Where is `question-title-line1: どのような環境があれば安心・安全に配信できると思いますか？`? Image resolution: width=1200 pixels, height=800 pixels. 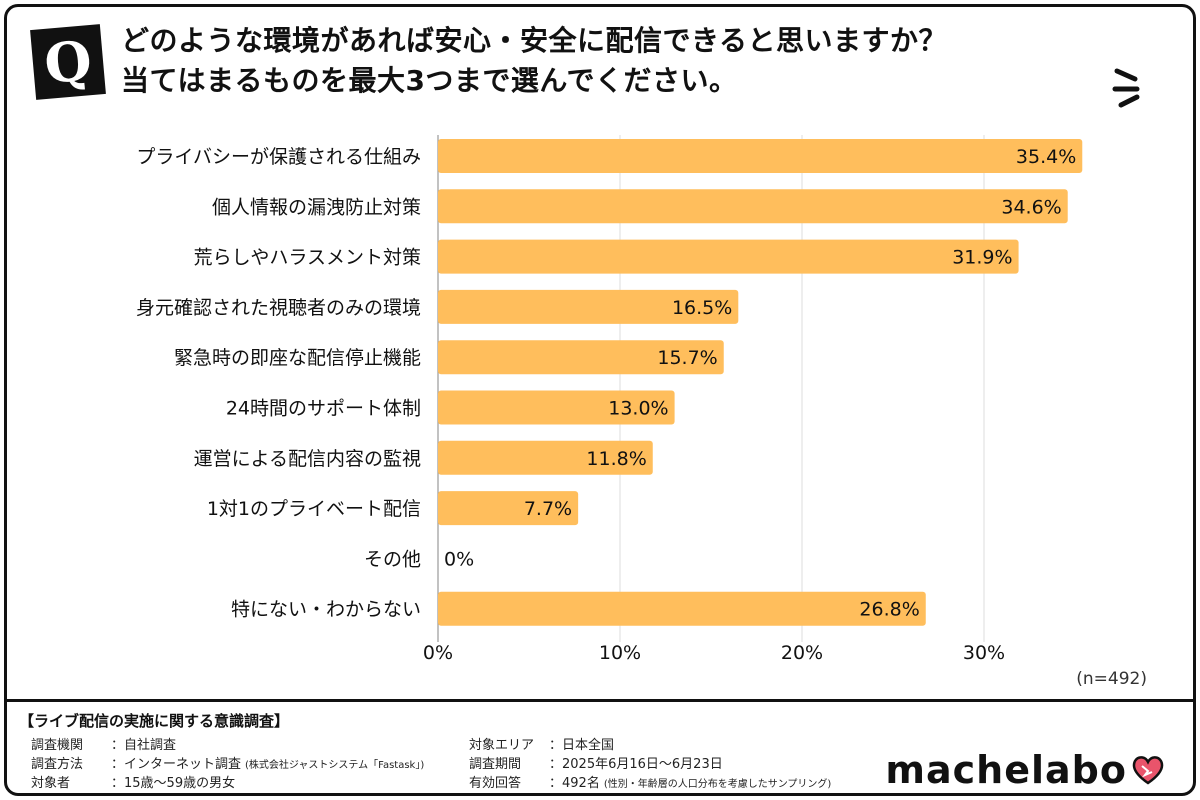
question-title-line1: どのような環境があれば安心・安全に配信できると思いますか？ is located at coordinates (534, 40).